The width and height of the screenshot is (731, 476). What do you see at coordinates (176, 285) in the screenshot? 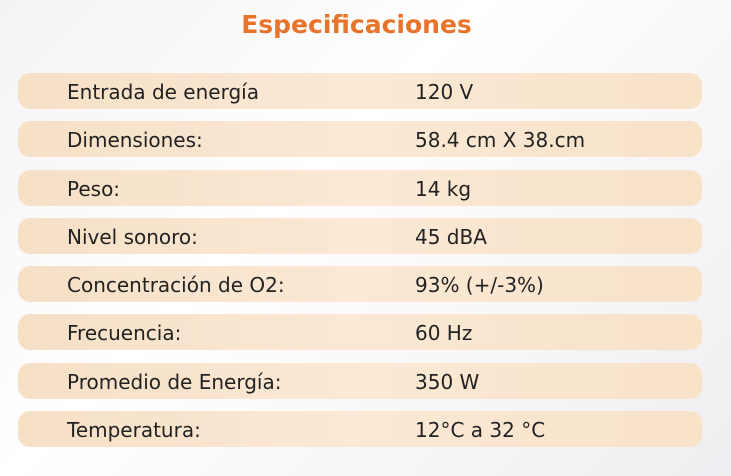
I see `spec-label: Concentración de O2:` at bounding box center [176, 285].